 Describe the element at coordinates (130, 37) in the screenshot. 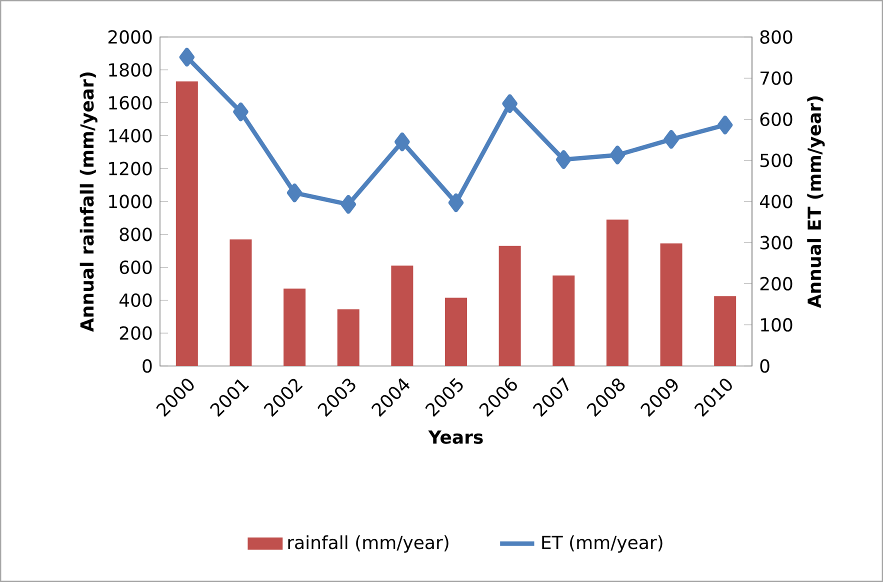

I see `y-tick-label: 2000` at that location.